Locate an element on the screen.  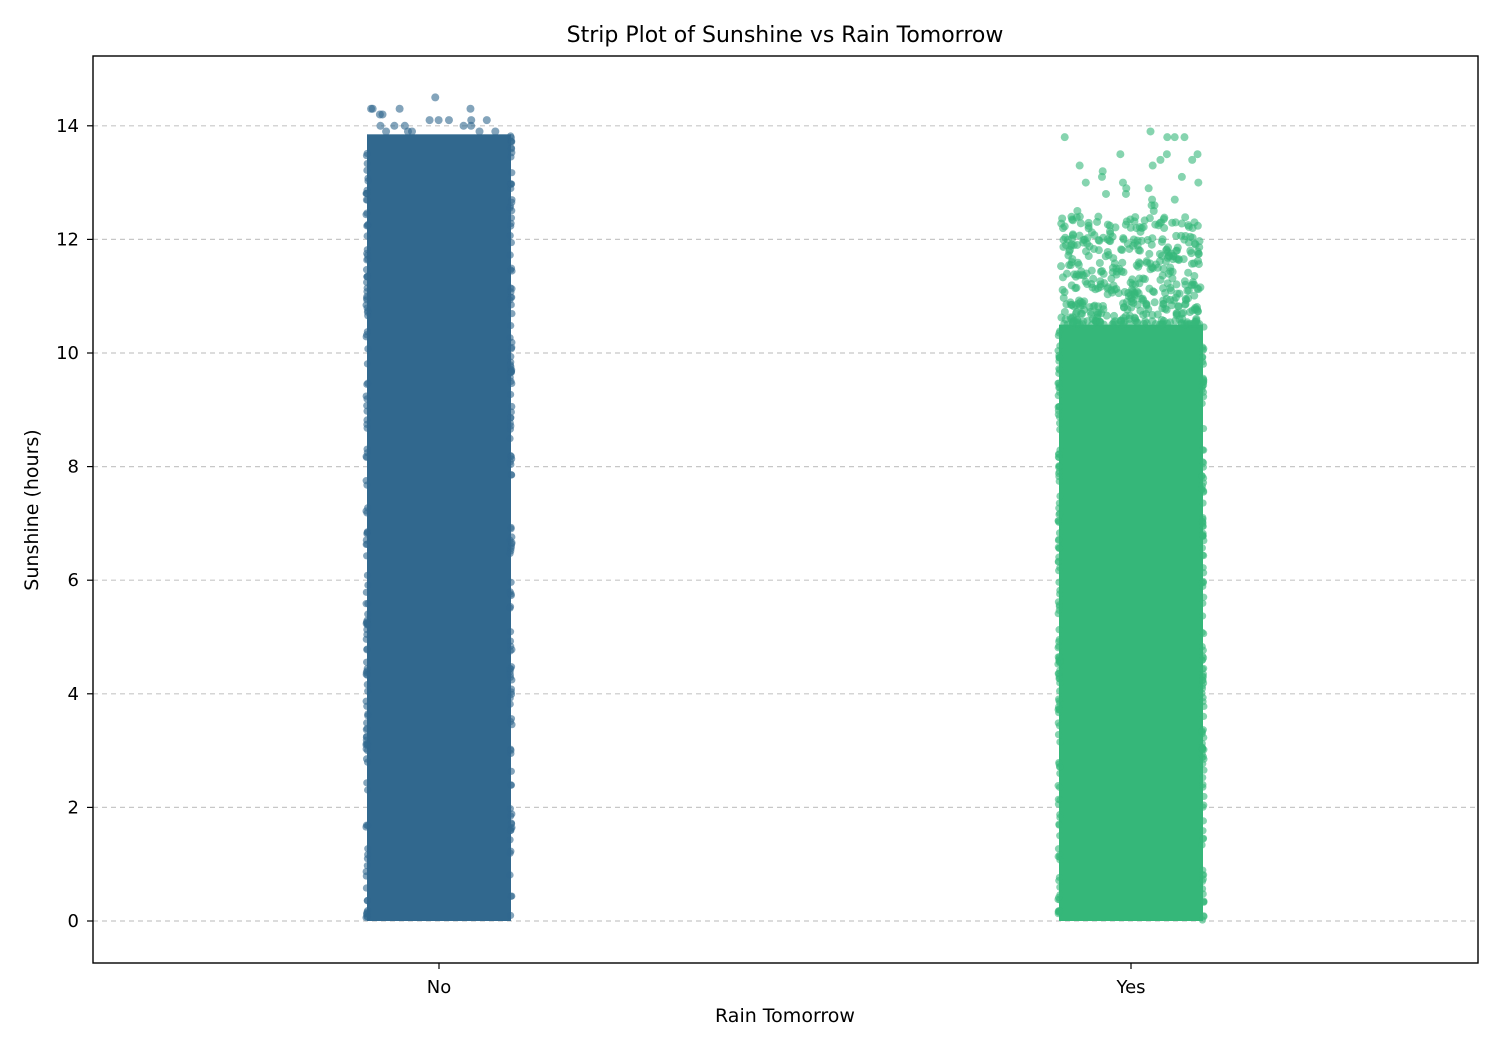
x-tick-label: No is located at coordinates (439, 987).